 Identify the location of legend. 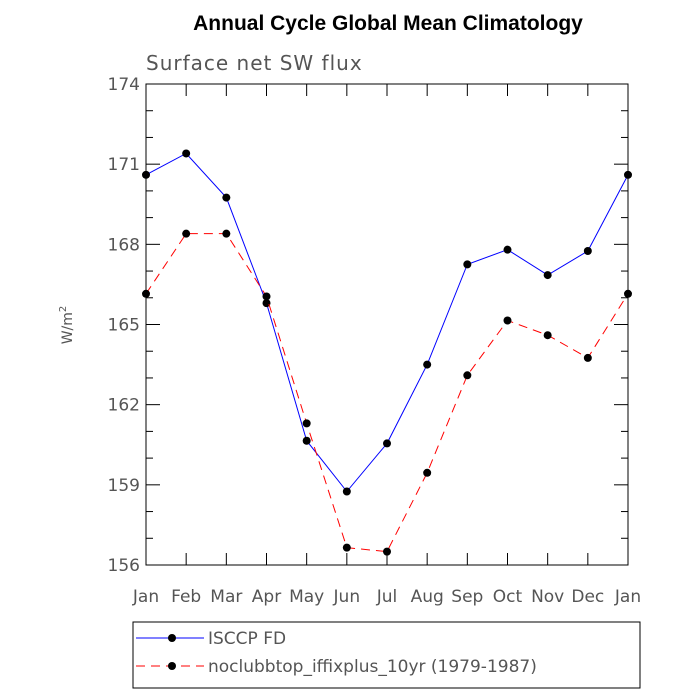
(386, 655).